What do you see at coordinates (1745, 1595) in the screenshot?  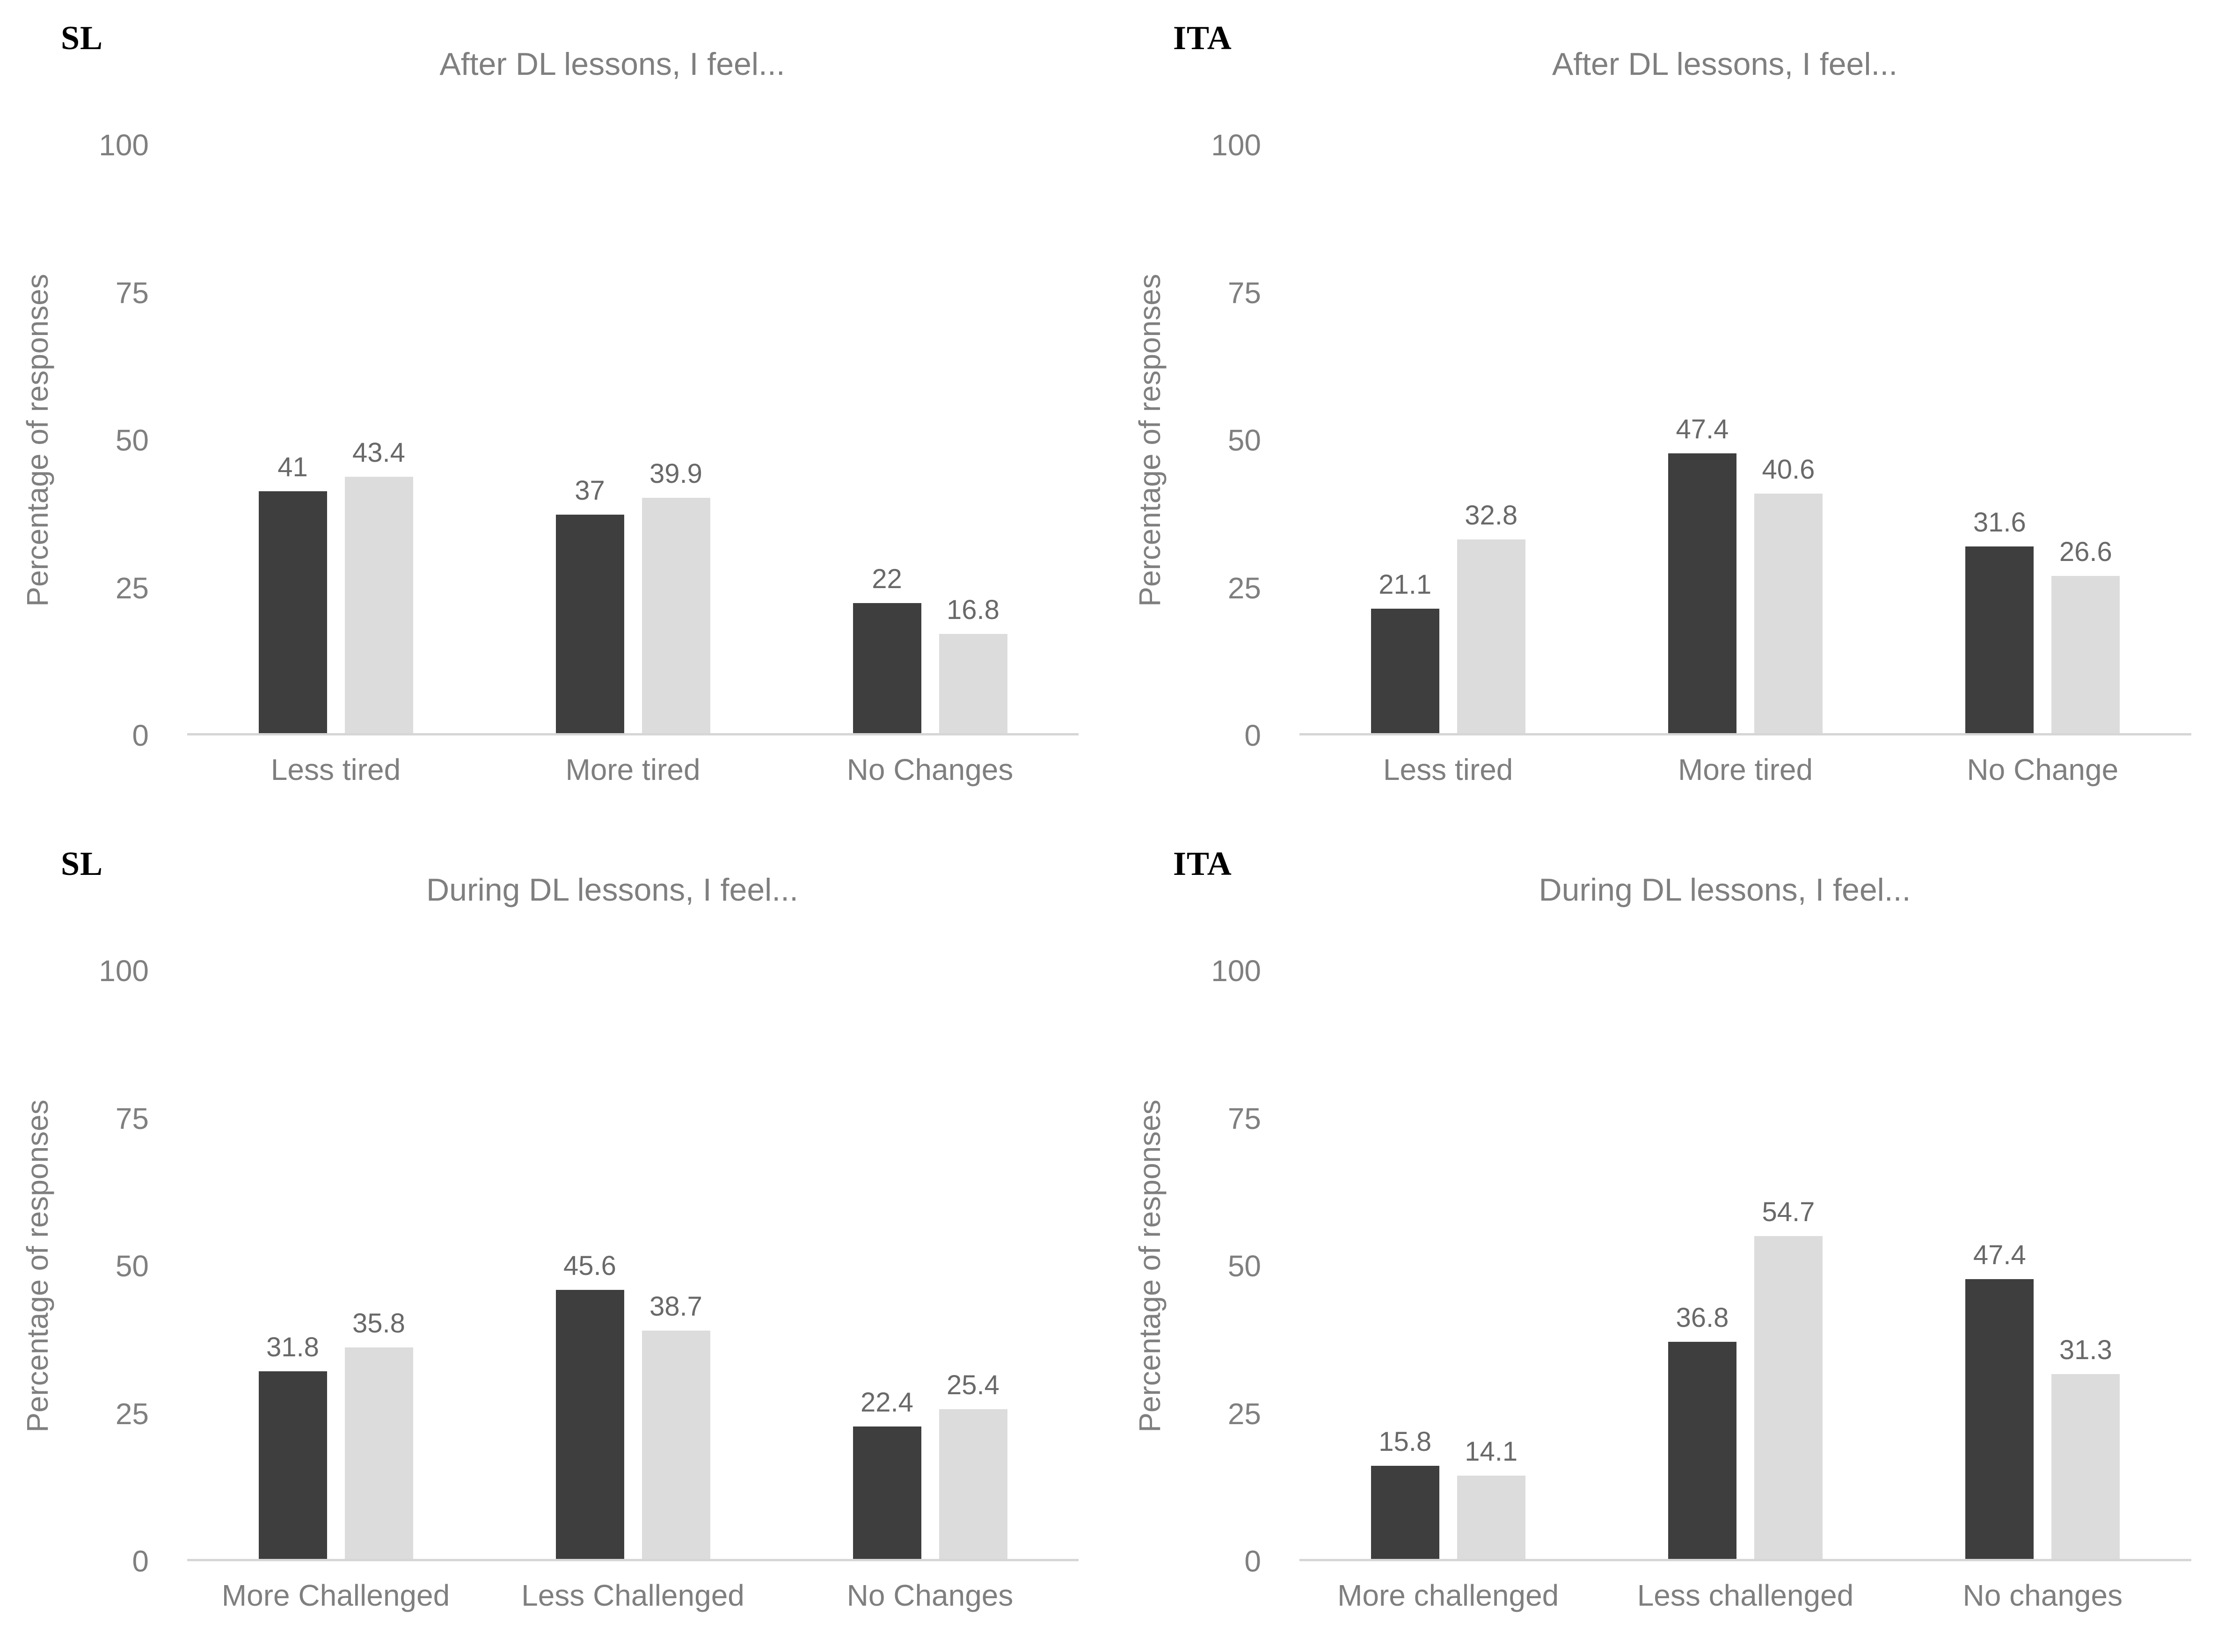 I see `x-categories: More challenged Less challenged No changes` at bounding box center [1745, 1595].